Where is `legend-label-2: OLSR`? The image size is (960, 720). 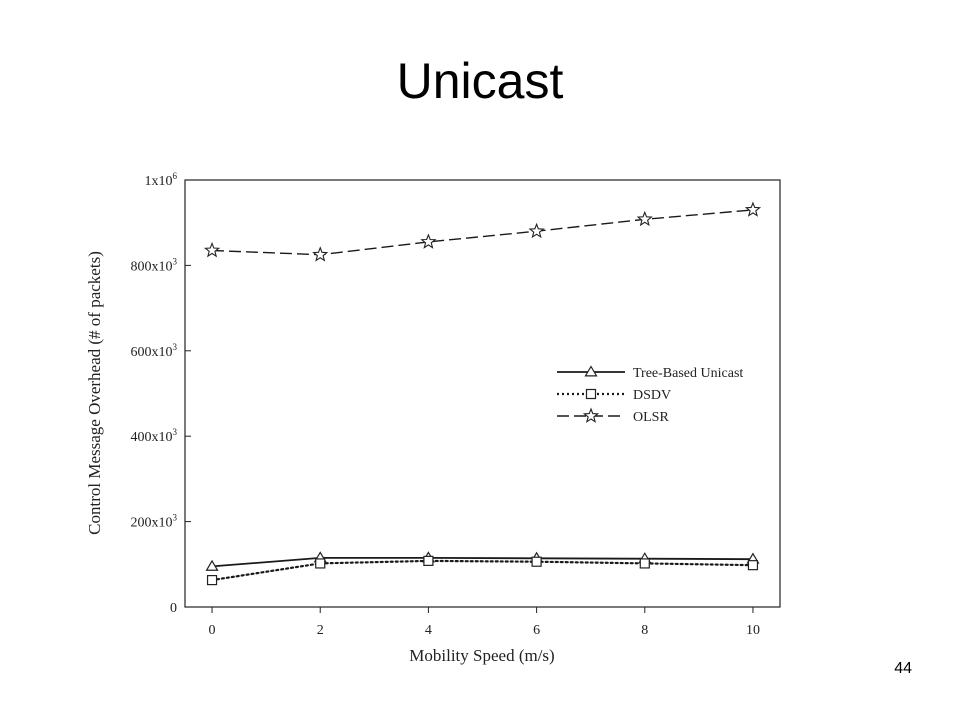 legend-label-2: OLSR is located at coordinates (651, 417).